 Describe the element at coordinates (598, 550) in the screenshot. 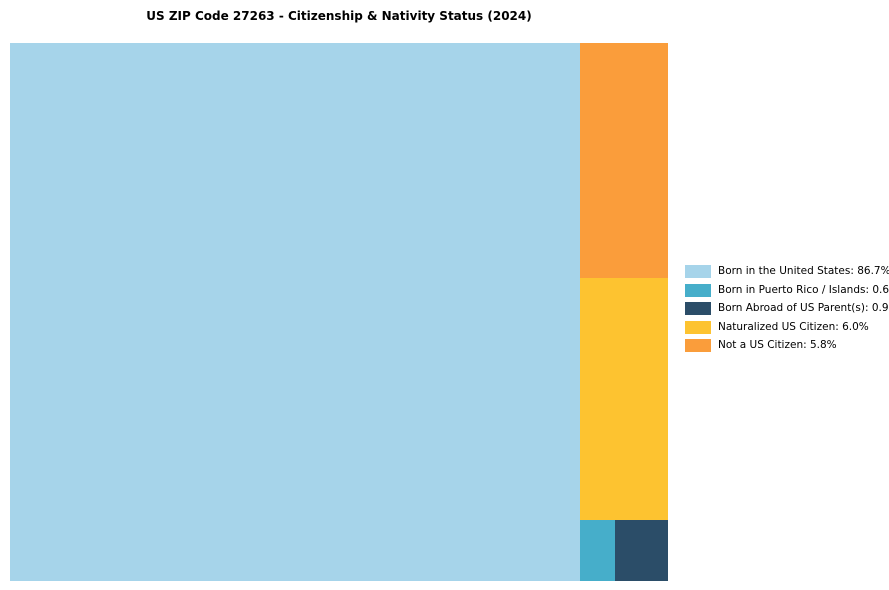

I see `treemap-tile-born-in-puerto-rico-islands` at that location.